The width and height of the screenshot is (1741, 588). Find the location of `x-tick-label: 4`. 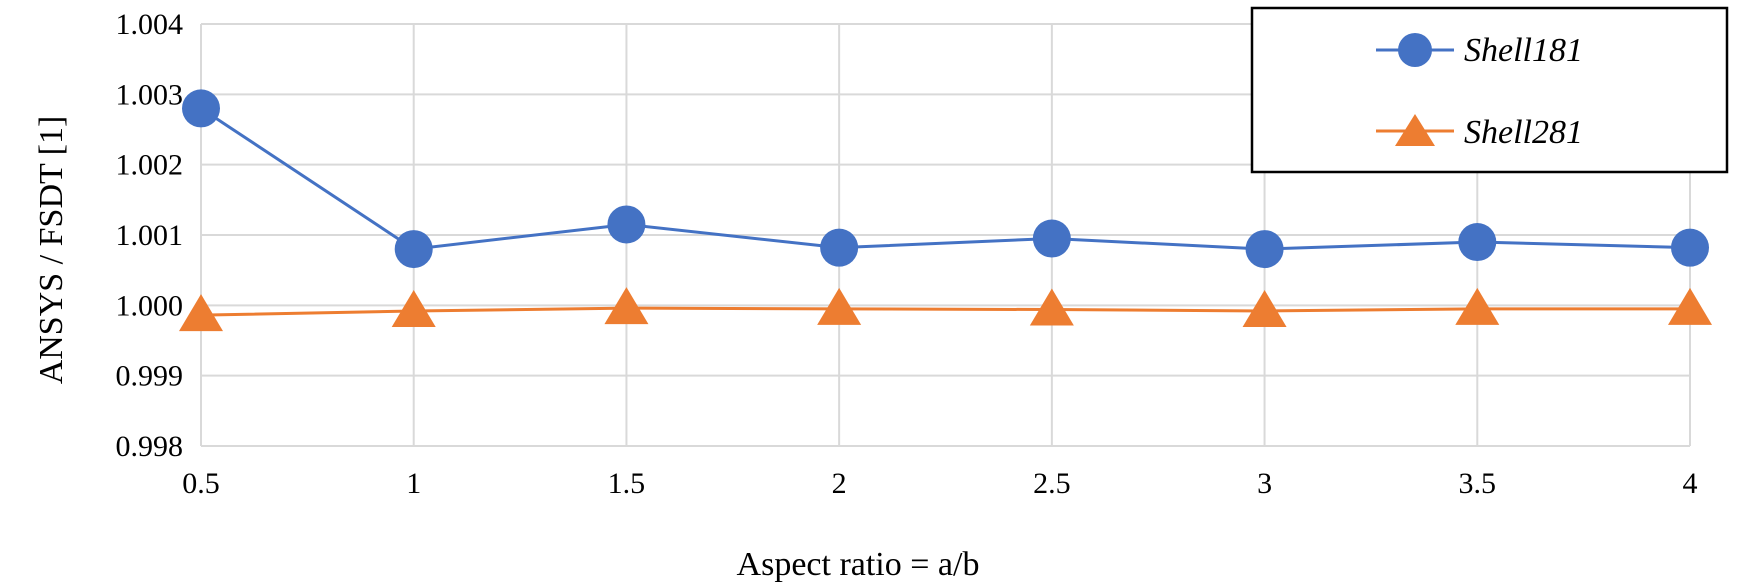

x-tick-label: 4 is located at coordinates (1690, 483).